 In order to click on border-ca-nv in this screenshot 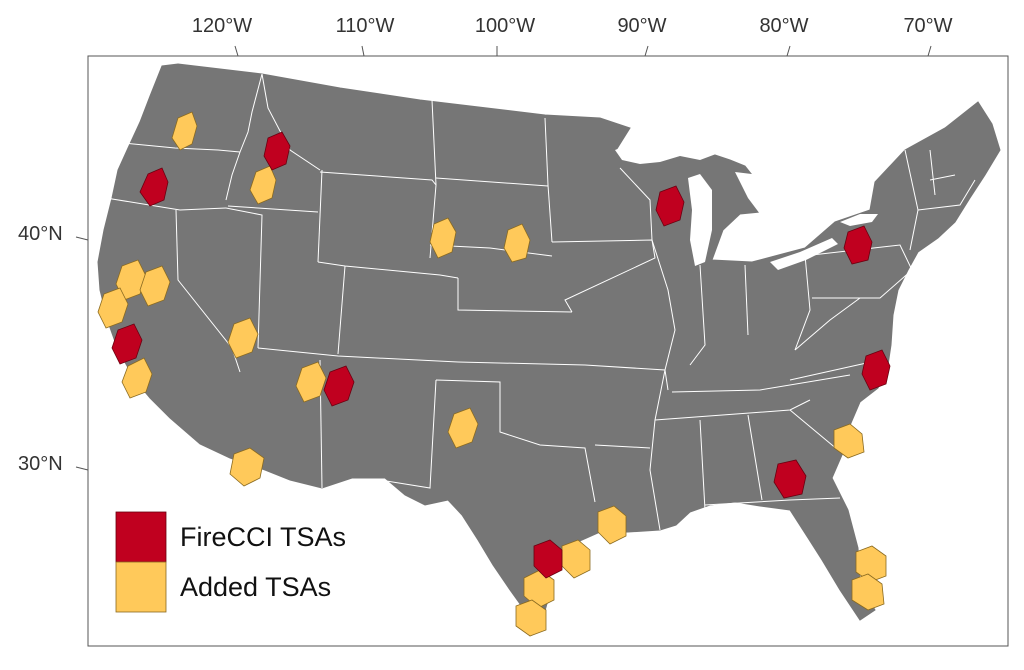, I will do `click(208, 291)`.